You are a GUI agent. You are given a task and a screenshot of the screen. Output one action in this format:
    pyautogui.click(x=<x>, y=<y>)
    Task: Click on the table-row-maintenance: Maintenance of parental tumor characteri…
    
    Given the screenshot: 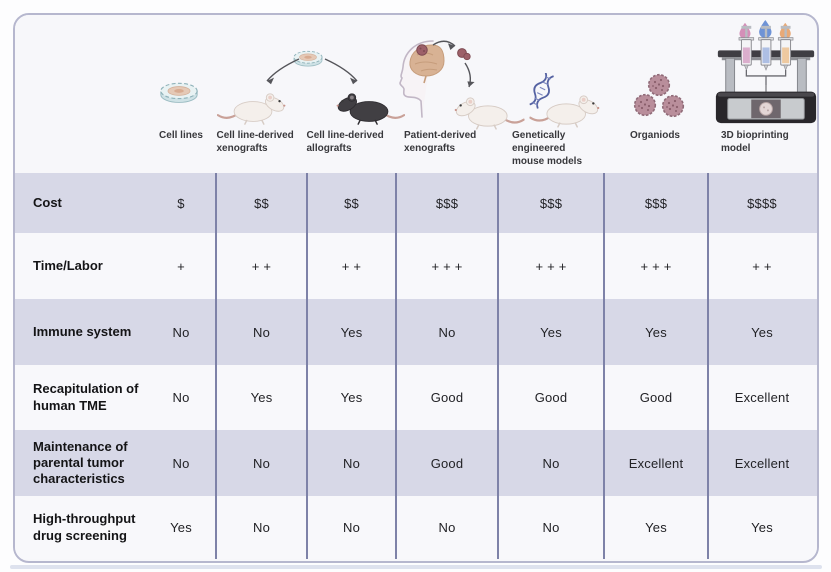 What is the action you would take?
    pyautogui.click(x=416, y=463)
    